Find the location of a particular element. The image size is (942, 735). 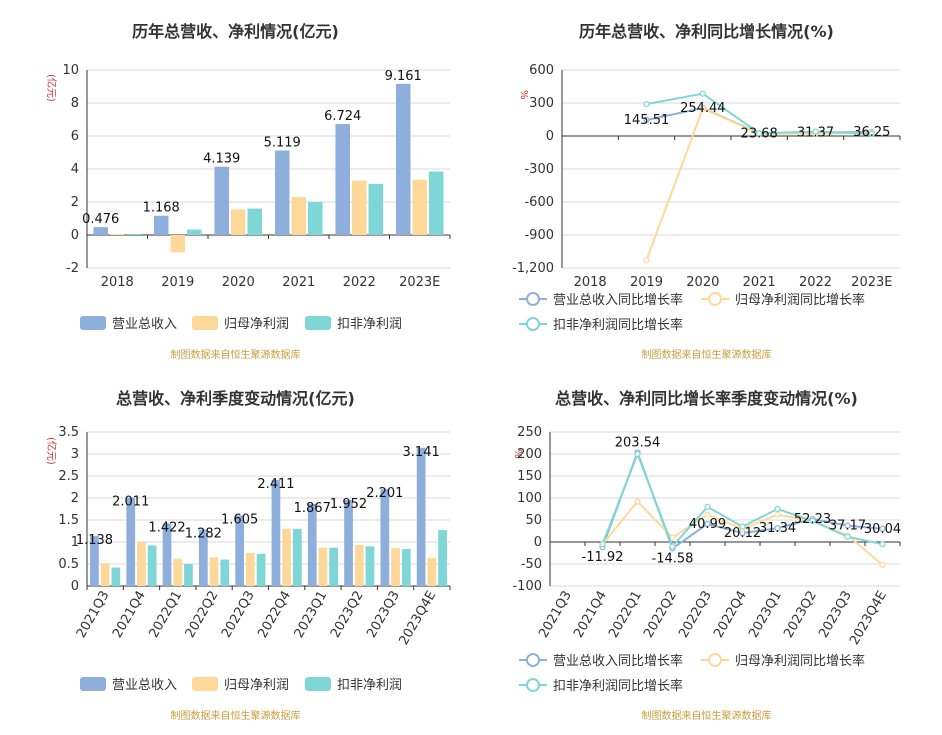

data-label: 36.25 is located at coordinates (871, 132).